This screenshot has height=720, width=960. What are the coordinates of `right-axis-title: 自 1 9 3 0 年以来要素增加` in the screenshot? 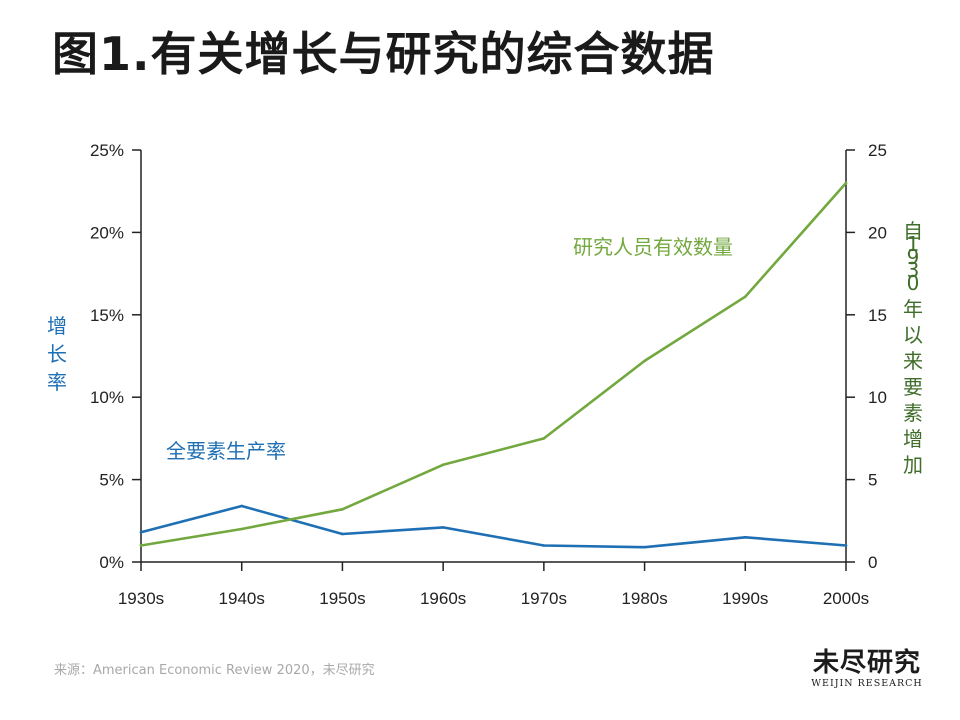 It's located at (913, 348).